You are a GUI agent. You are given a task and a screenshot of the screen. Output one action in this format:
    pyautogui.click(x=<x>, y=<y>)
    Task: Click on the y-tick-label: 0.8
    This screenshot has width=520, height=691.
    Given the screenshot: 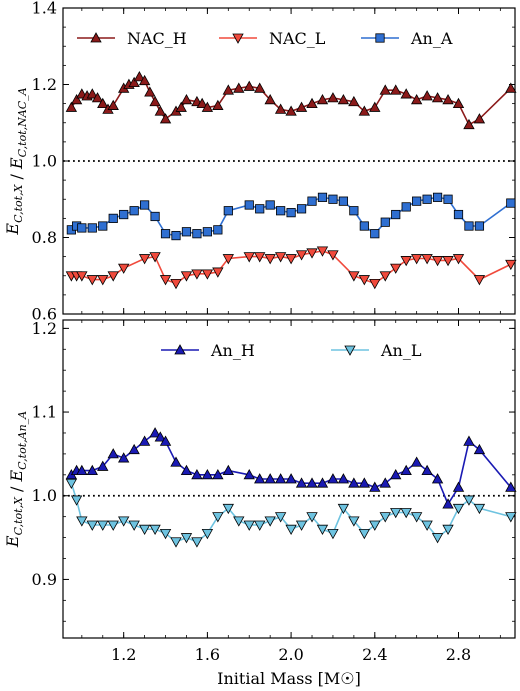 What is the action you would take?
    pyautogui.click(x=44, y=237)
    